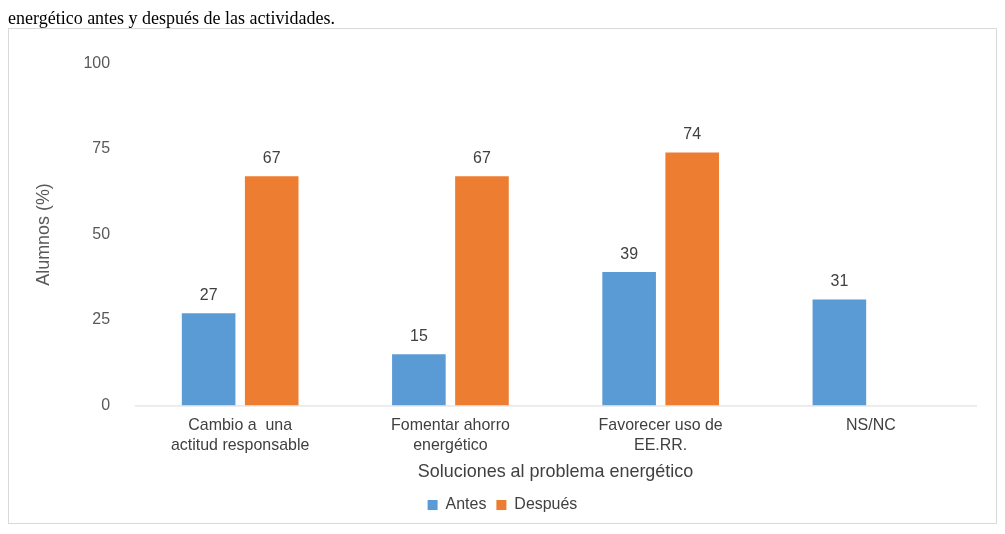 This screenshot has height=534, width=1005. I want to click on legend-label: Después, so click(546, 504).